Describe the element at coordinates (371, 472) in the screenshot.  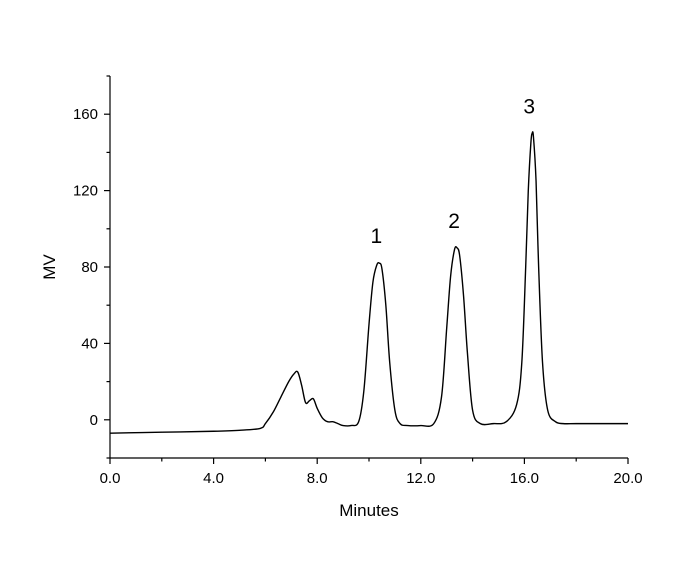
I see `x-axis-ticks: 0.0 4.0 8.0 12.0 16.0 20.0` at that location.